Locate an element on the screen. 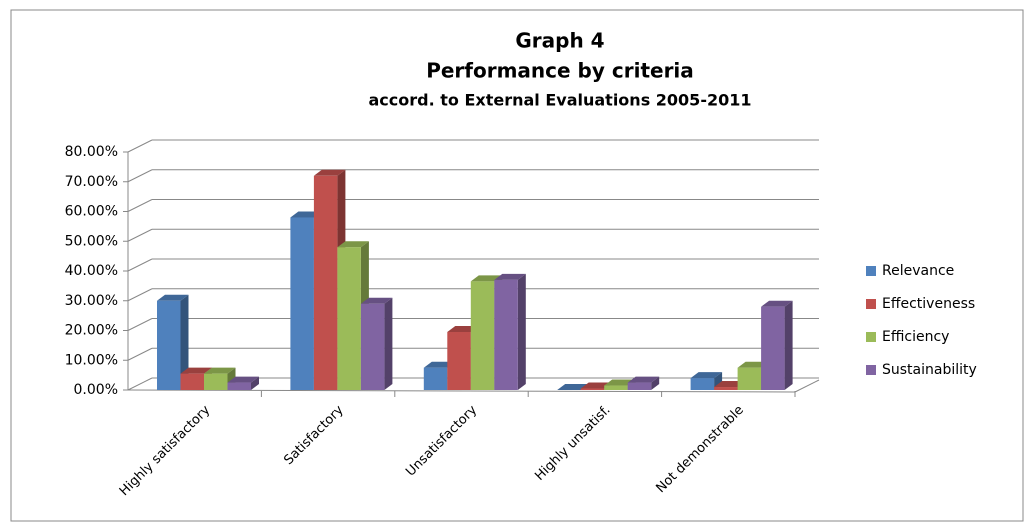 This screenshot has width=1035, height=528. y-tick-label: 70.00% is located at coordinates (91, 182).